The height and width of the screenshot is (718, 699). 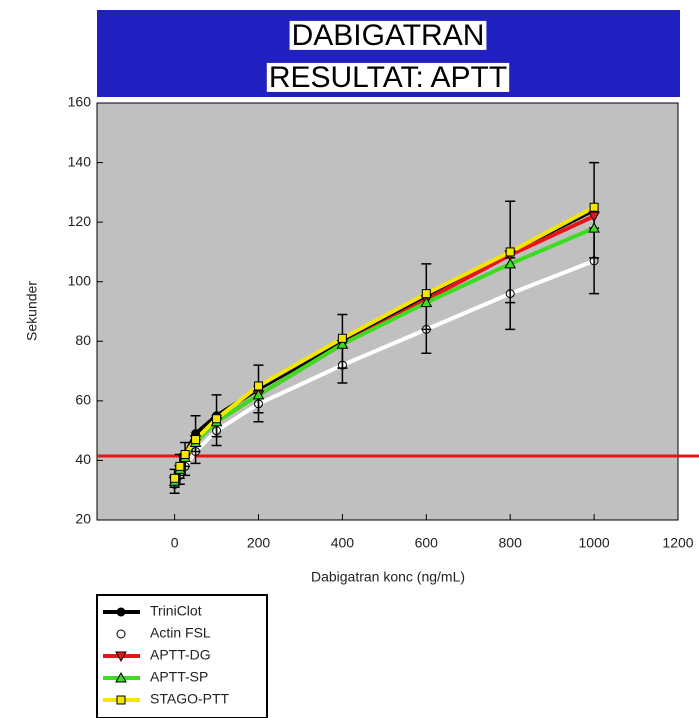 What do you see at coordinates (83, 519) in the screenshot?
I see `y-tick-label: 20` at bounding box center [83, 519].